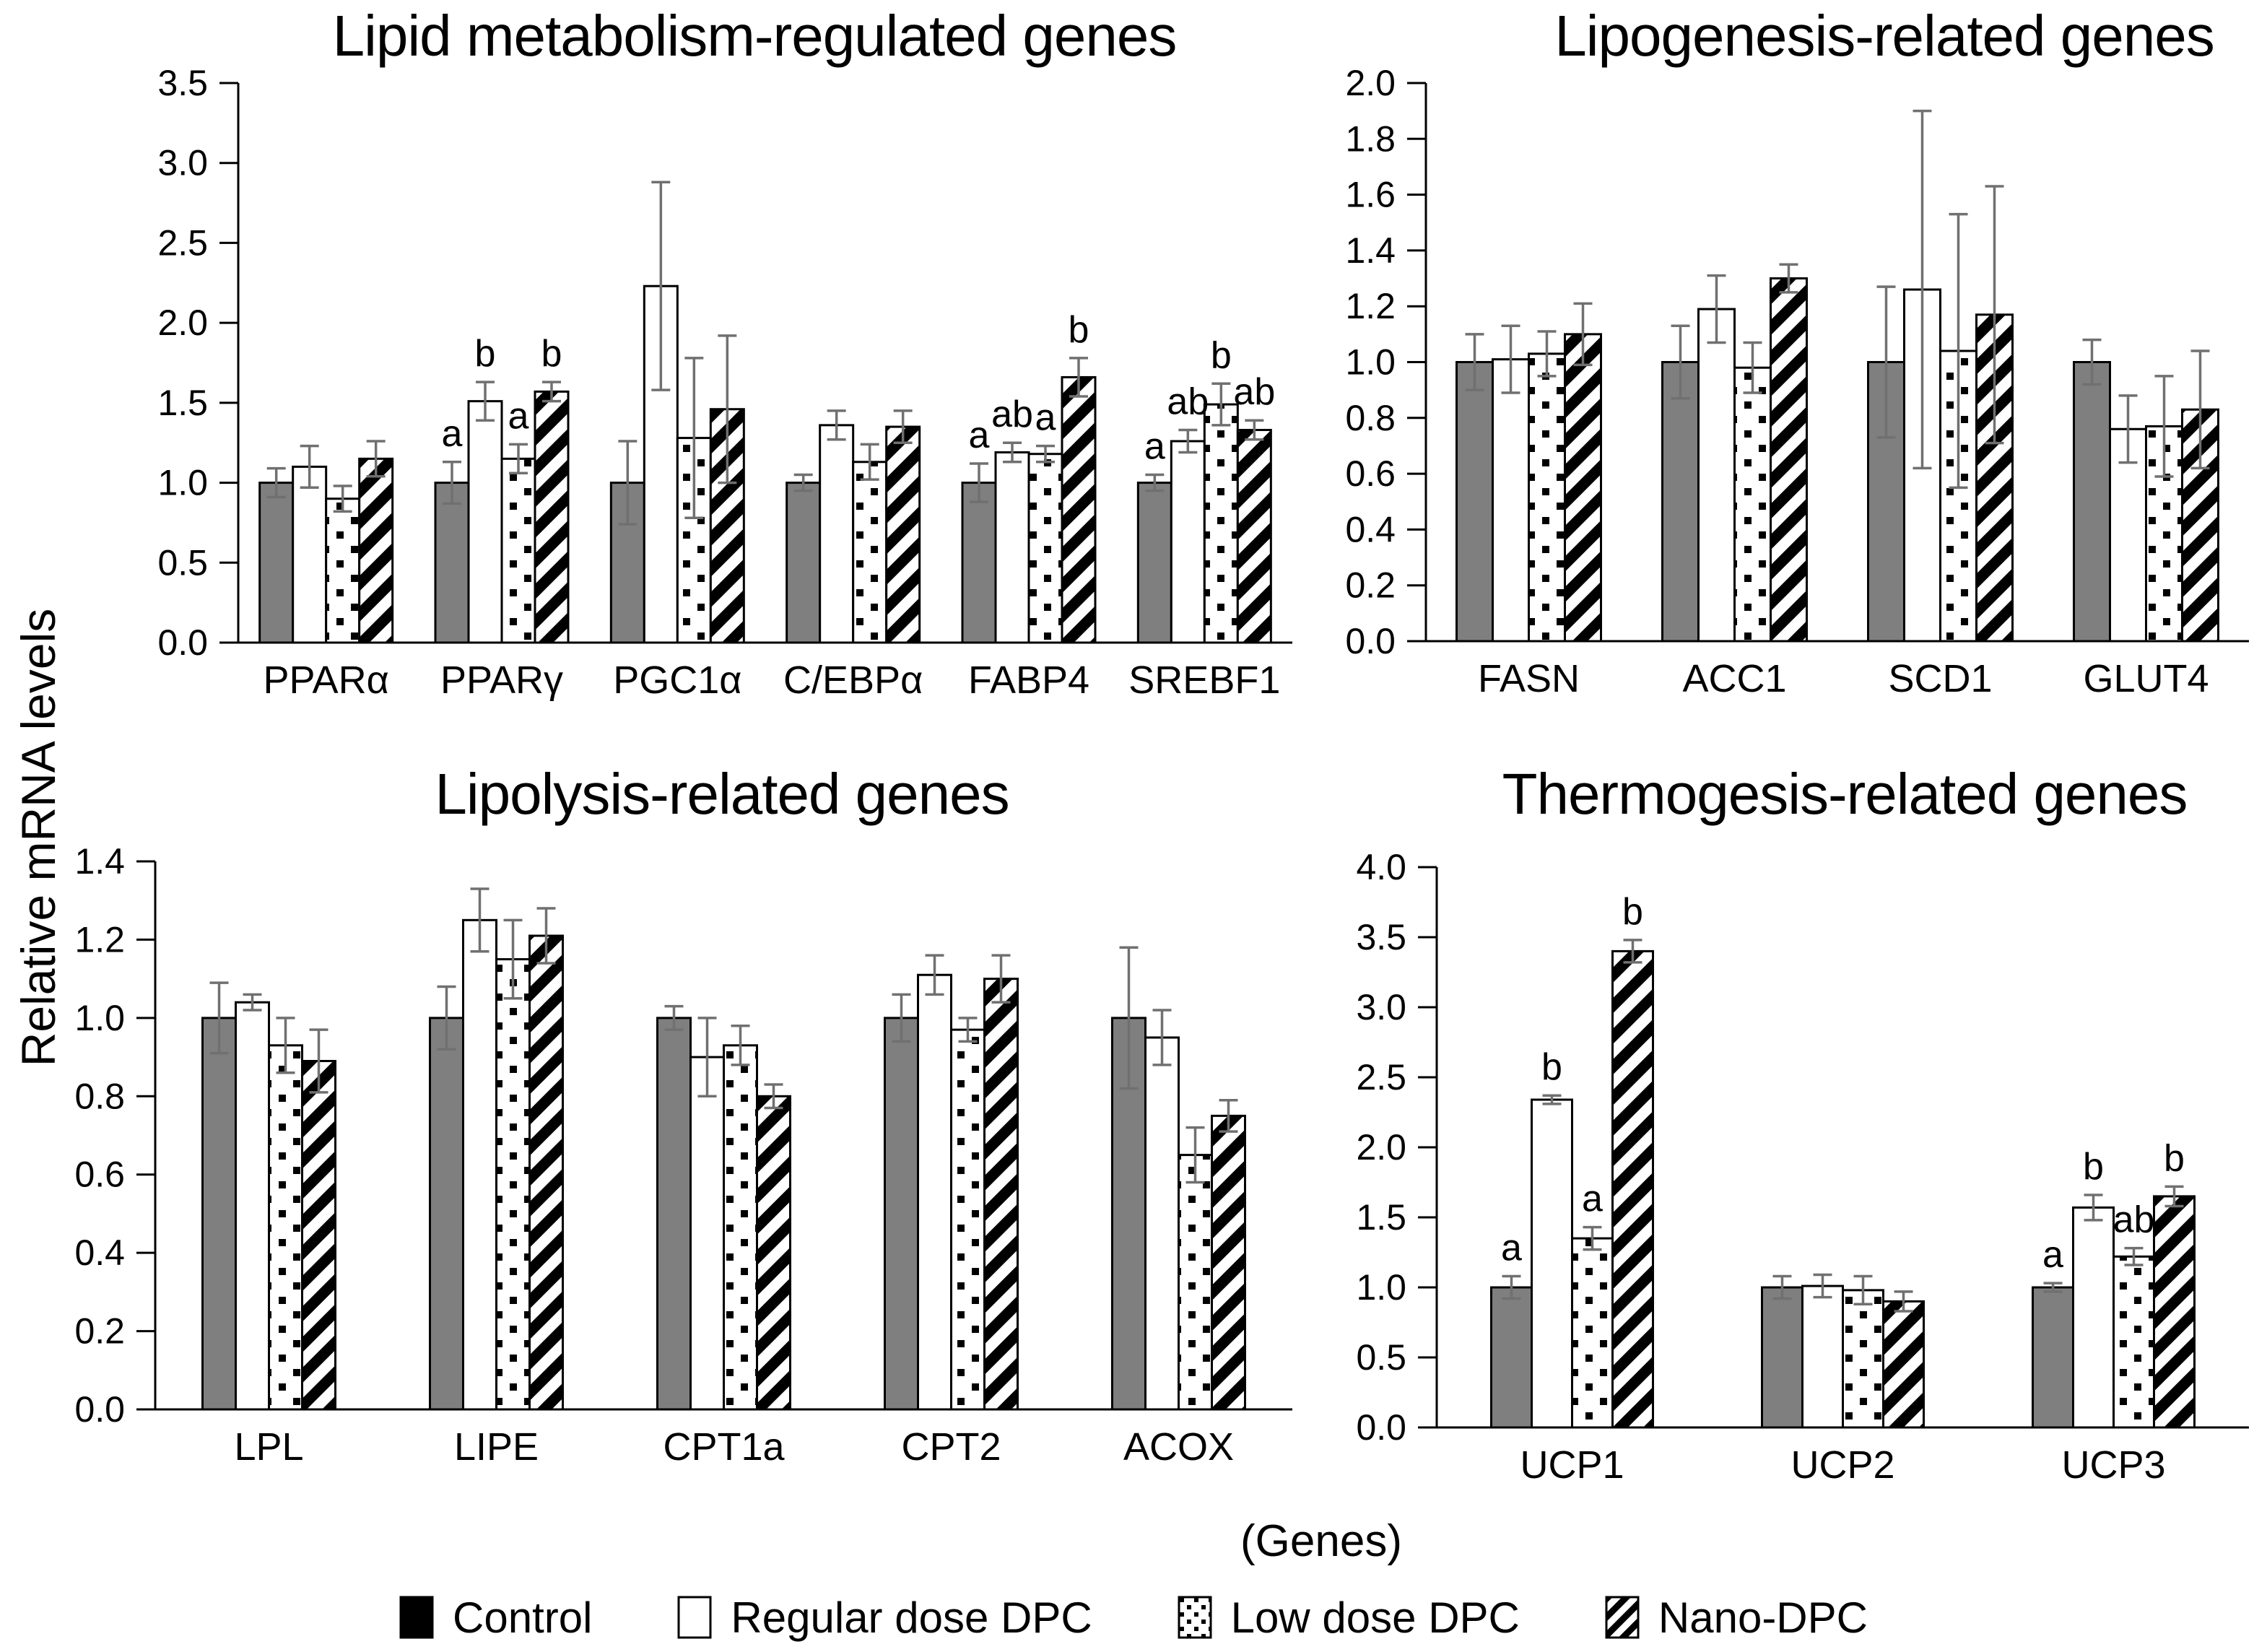 The width and height of the screenshot is (2267, 1652). What do you see at coordinates (416, 1617) in the screenshot?
I see `legend-swatch-control-icon` at bounding box center [416, 1617].